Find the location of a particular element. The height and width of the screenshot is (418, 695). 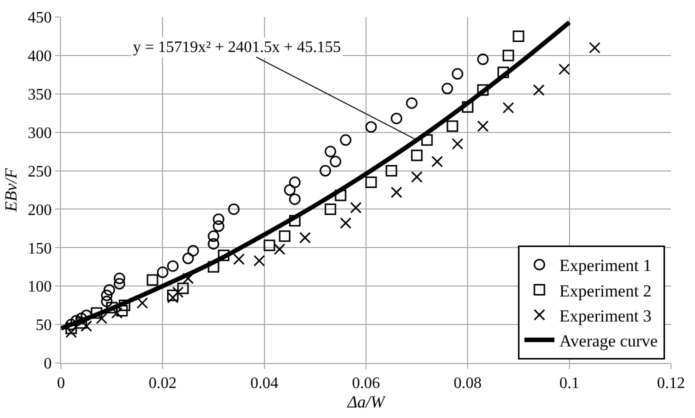

y-tick-label: 50 is located at coordinates (44, 325).